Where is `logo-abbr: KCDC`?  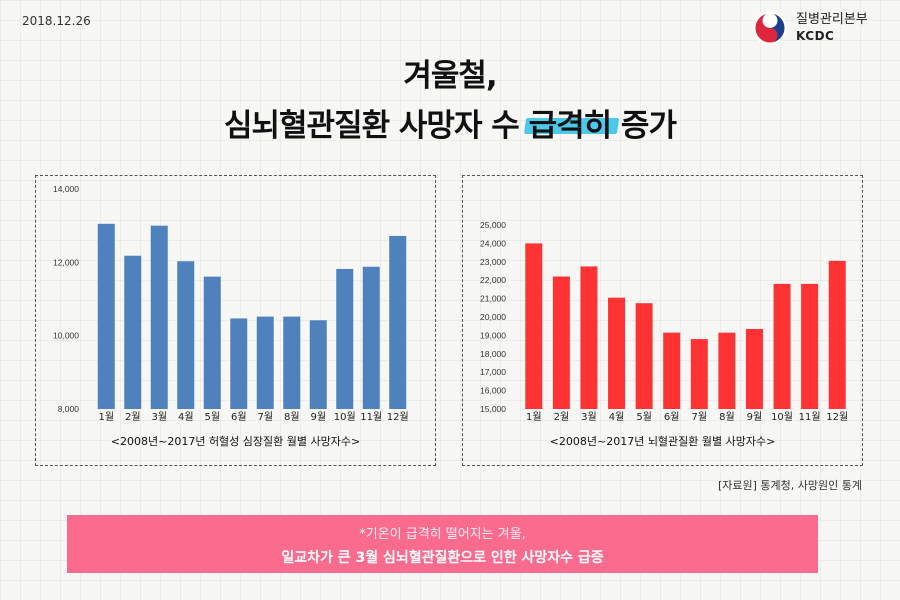 logo-abbr: KCDC is located at coordinates (815, 36).